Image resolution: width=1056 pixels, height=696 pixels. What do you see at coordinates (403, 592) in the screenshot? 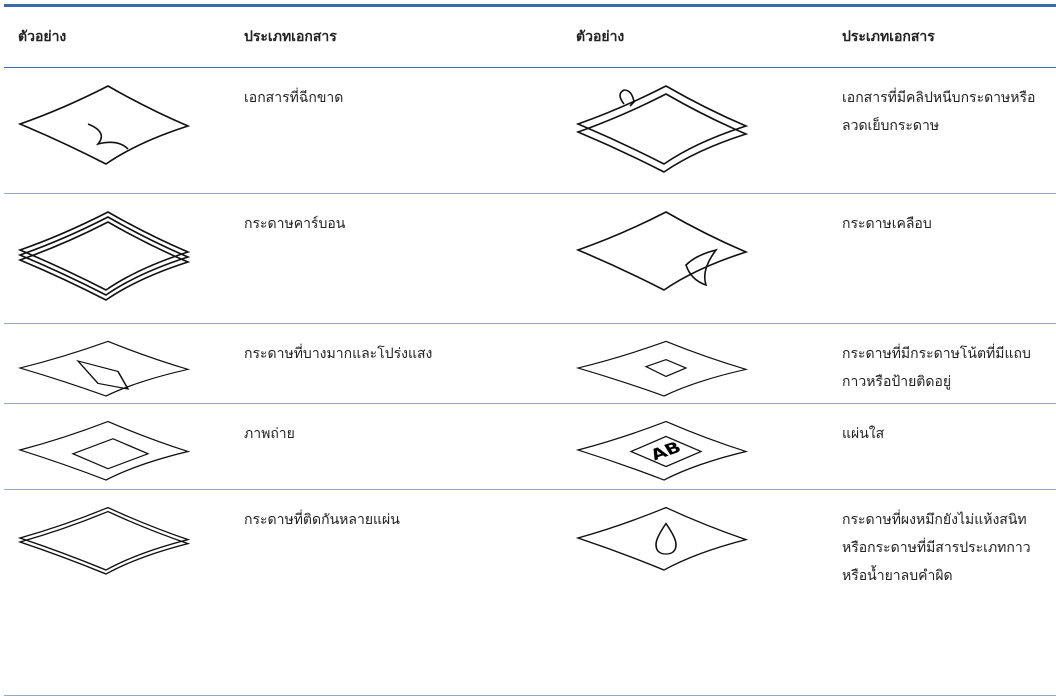
I see `label-cell: กระดาษที่ติดกันหลายแผ่น` at bounding box center [403, 592].